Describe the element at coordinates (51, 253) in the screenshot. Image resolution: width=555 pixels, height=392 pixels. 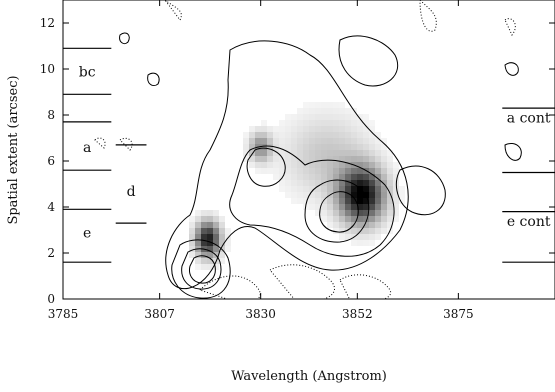
I see `y-tick-label: 2` at that location.